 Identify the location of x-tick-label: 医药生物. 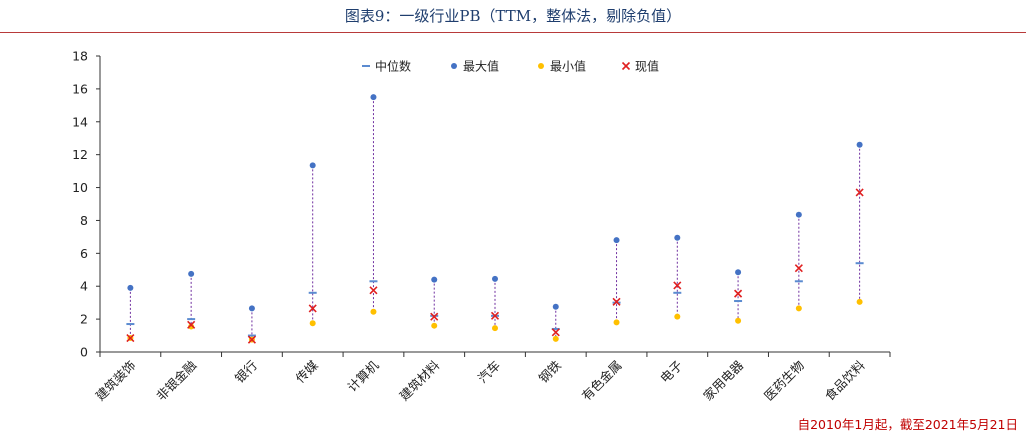
(784, 381).